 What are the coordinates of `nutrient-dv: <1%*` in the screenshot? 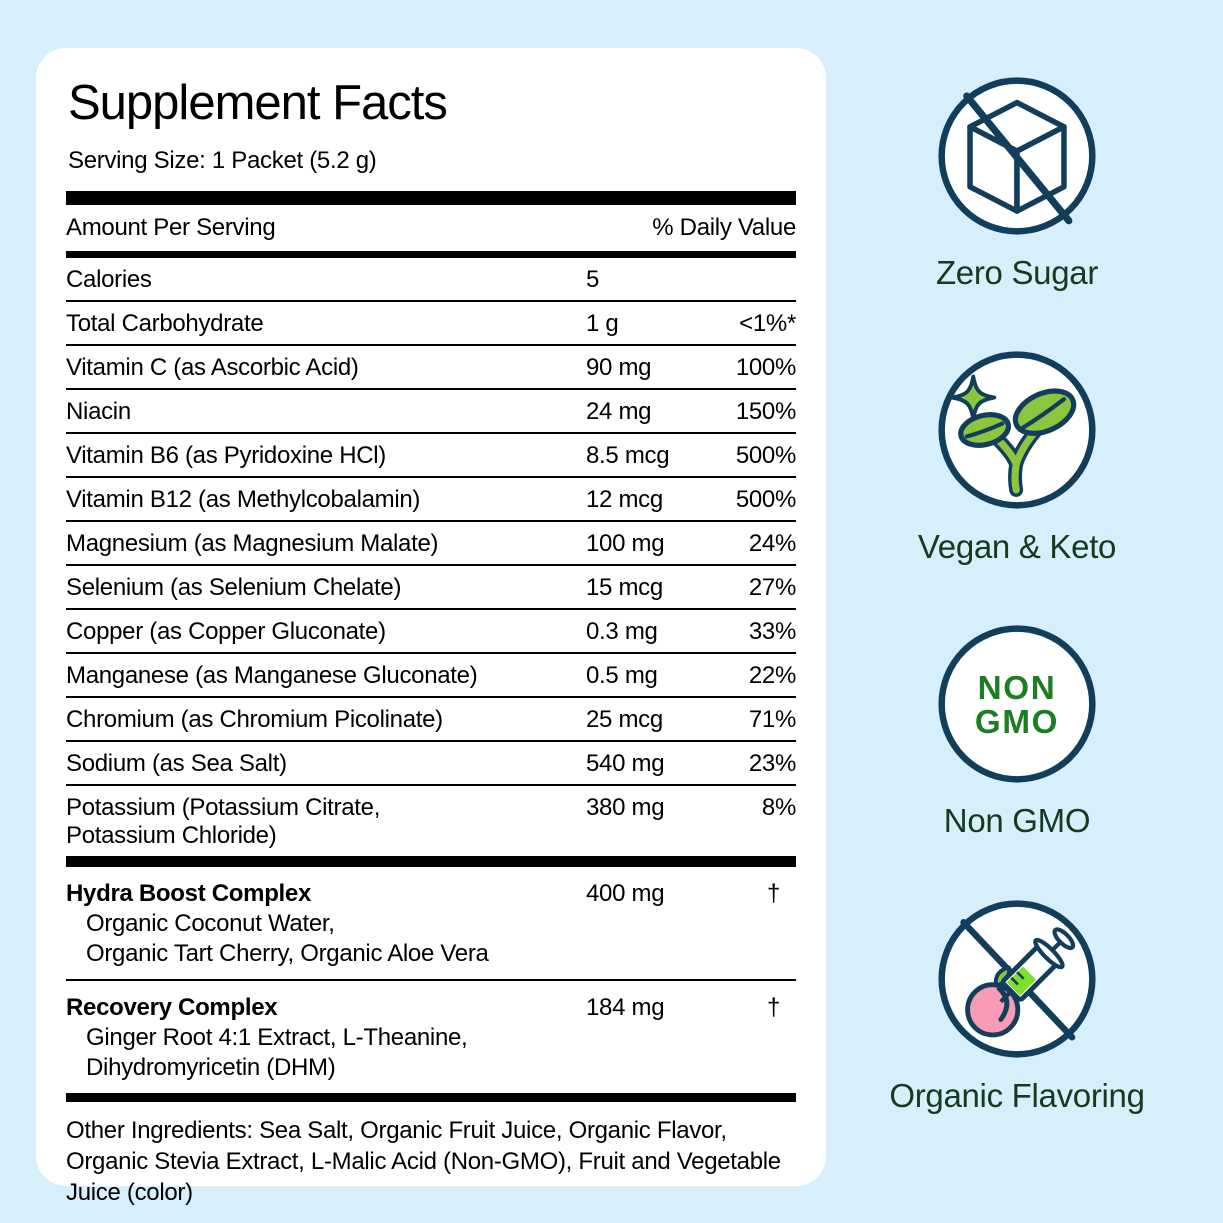 It's located at (767, 324).